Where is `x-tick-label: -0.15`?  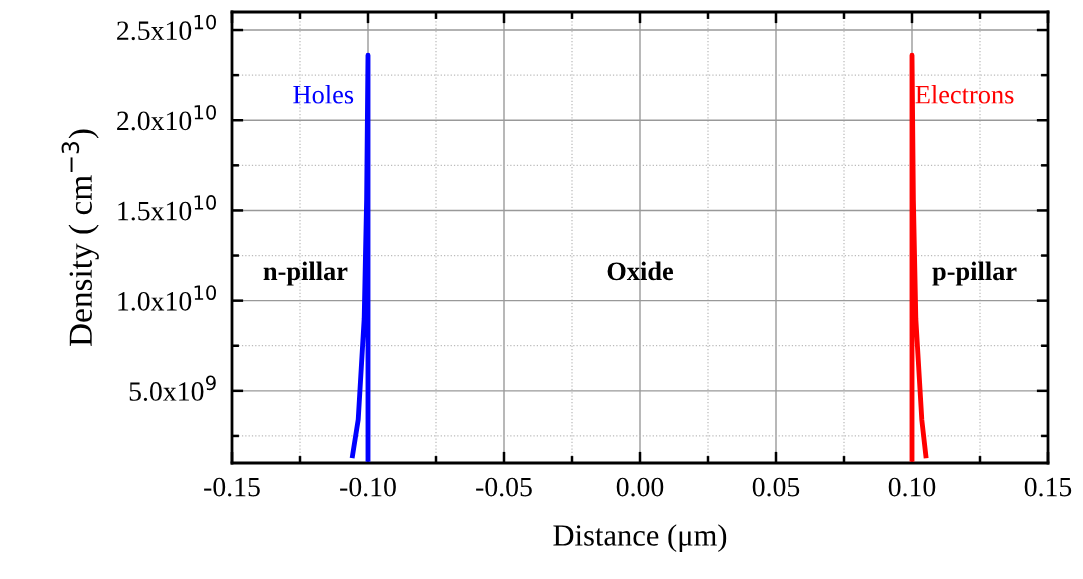
x-tick-label: -0.15 is located at coordinates (232, 487).